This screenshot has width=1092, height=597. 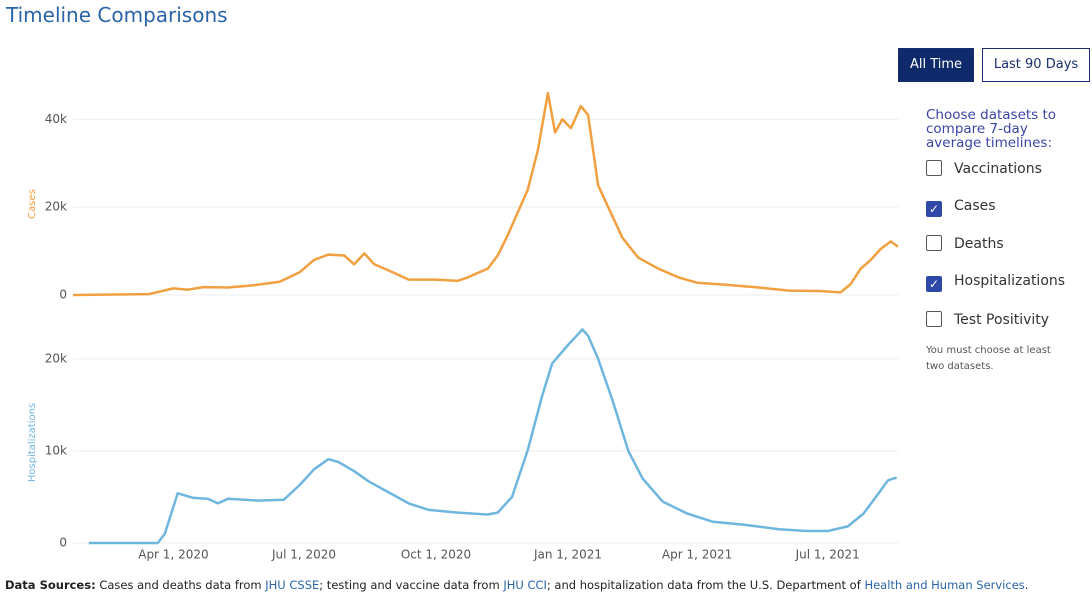 What do you see at coordinates (975, 205) in the screenshot?
I see `option-label: Cases` at bounding box center [975, 205].